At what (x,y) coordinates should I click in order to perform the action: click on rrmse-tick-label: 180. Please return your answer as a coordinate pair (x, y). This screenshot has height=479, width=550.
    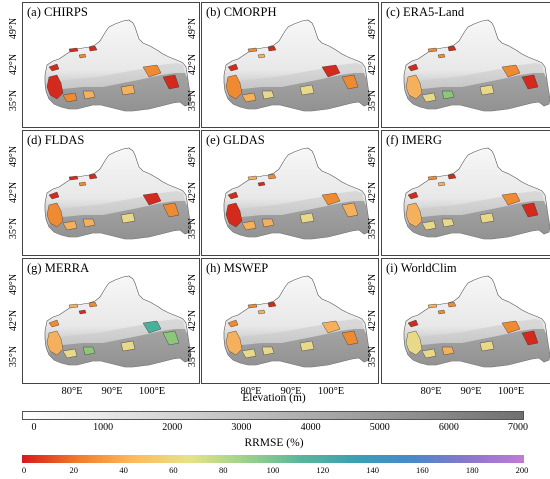
    Looking at the image, I should click on (472, 470).